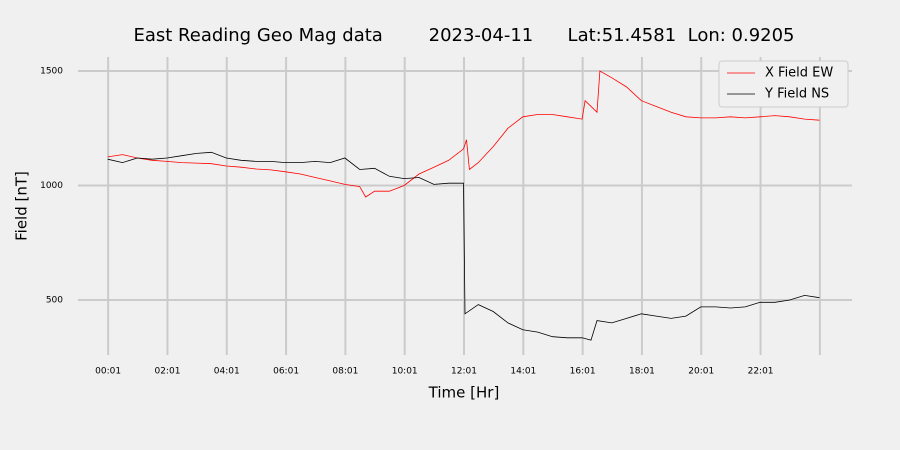 This screenshot has width=900, height=450. What do you see at coordinates (286, 372) in the screenshot?
I see `x-tick-label: 06:01` at bounding box center [286, 372].